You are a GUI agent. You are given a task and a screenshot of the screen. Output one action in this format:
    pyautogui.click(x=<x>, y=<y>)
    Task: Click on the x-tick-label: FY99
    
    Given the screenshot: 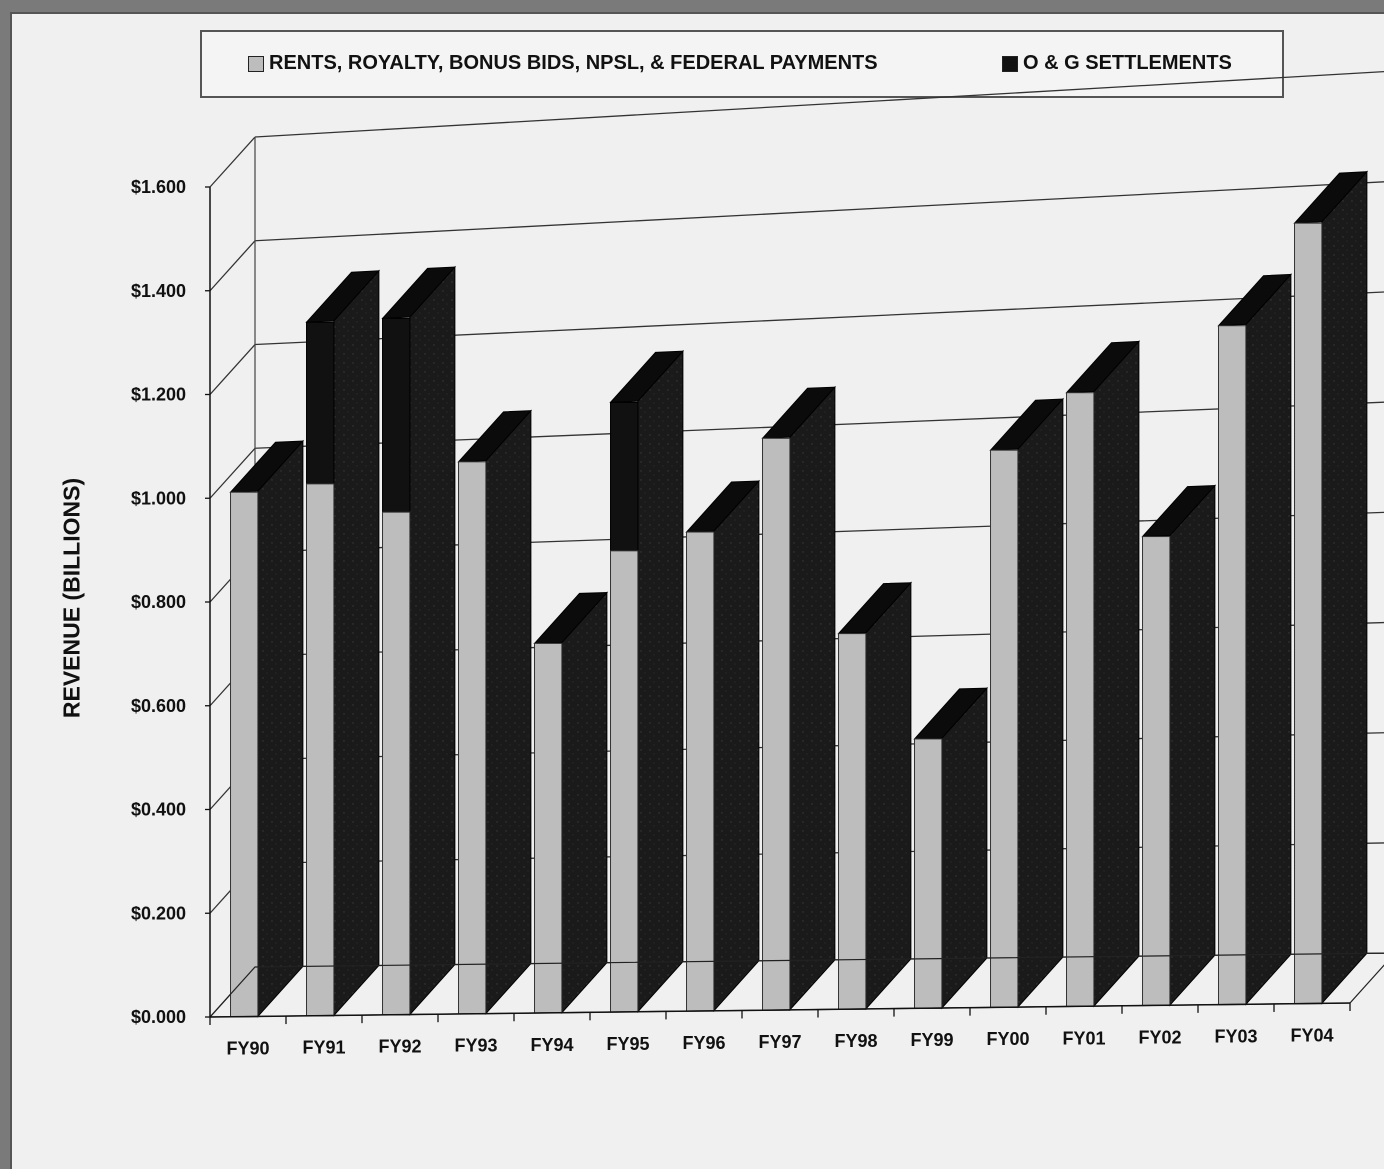 What is the action you would take?
    pyautogui.click(x=931, y=1040)
    